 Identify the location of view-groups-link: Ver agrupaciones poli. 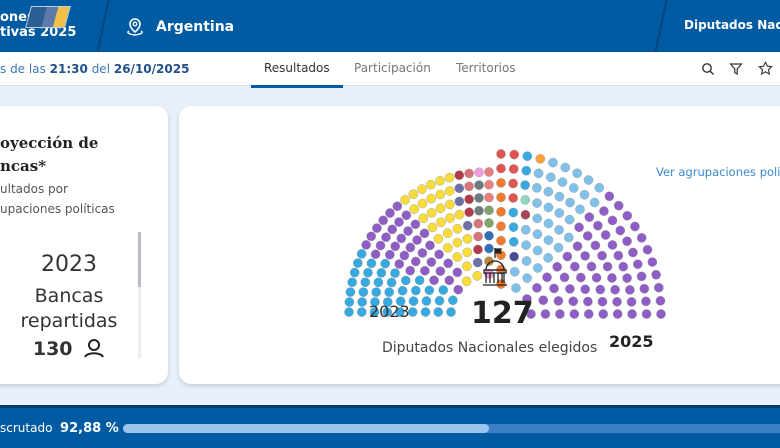
(718, 172).